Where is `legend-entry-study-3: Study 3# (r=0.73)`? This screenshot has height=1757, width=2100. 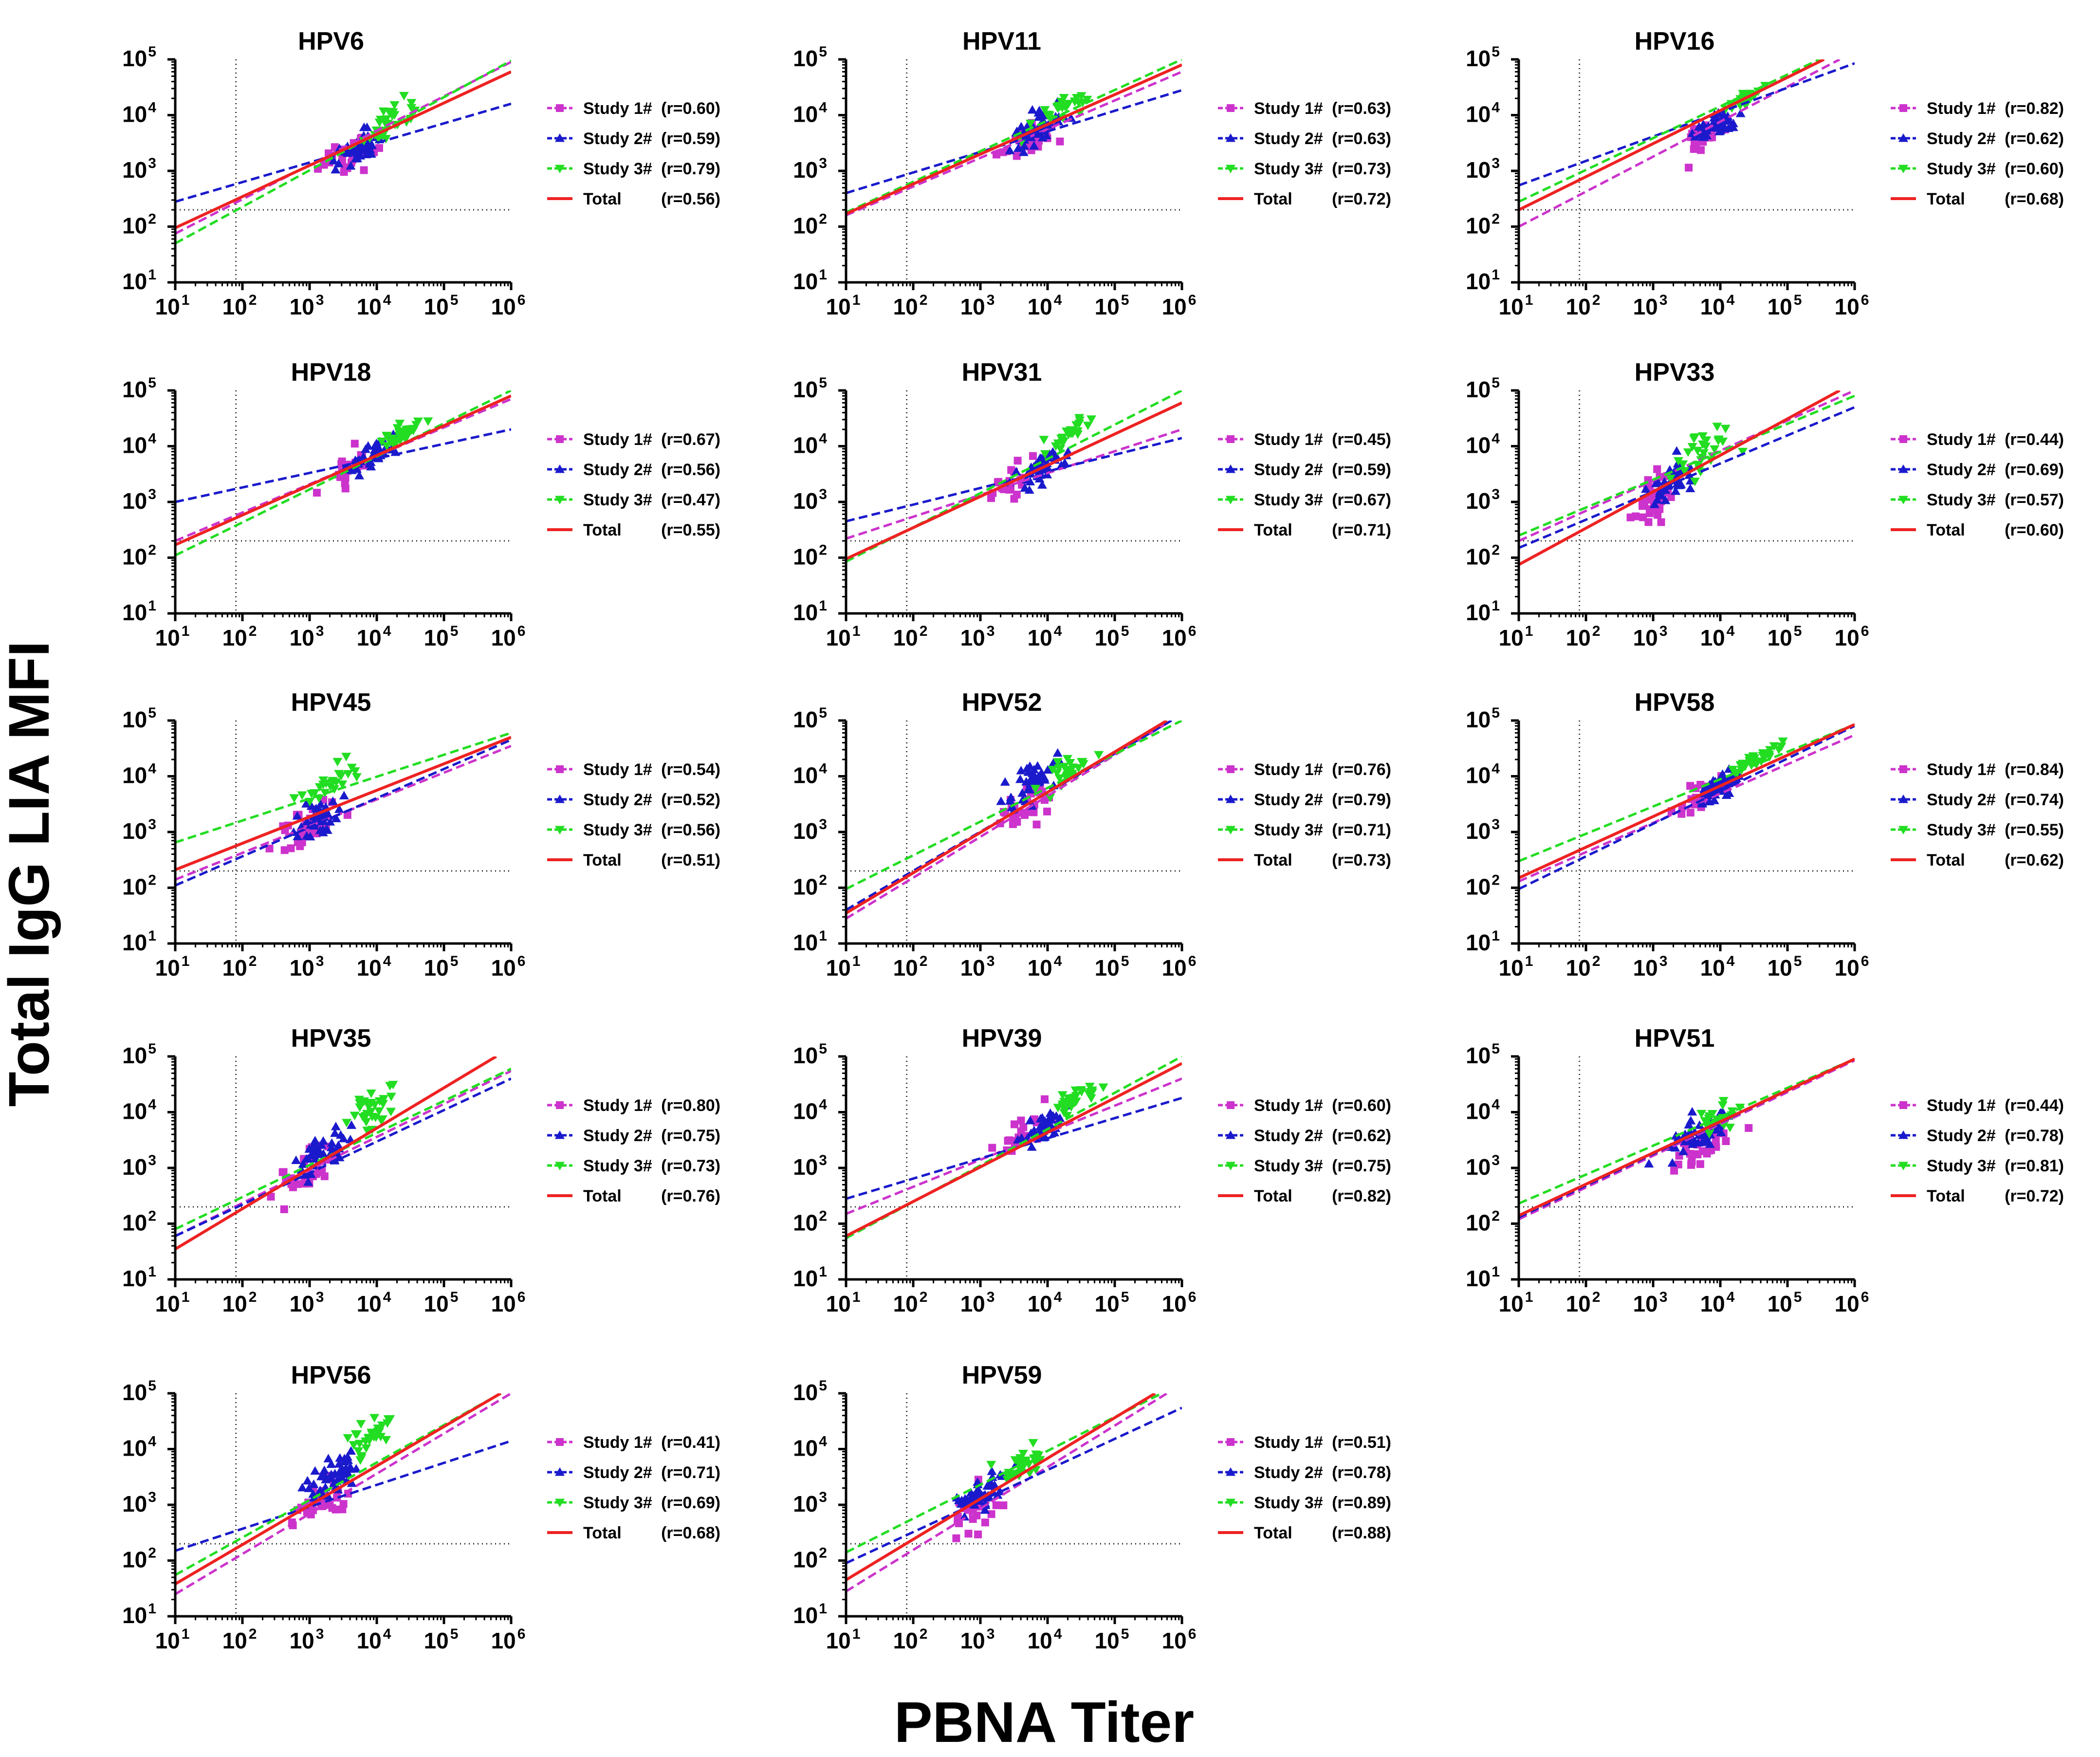 legend-entry-study-3: Study 3# (r=0.73) is located at coordinates (633, 1166).